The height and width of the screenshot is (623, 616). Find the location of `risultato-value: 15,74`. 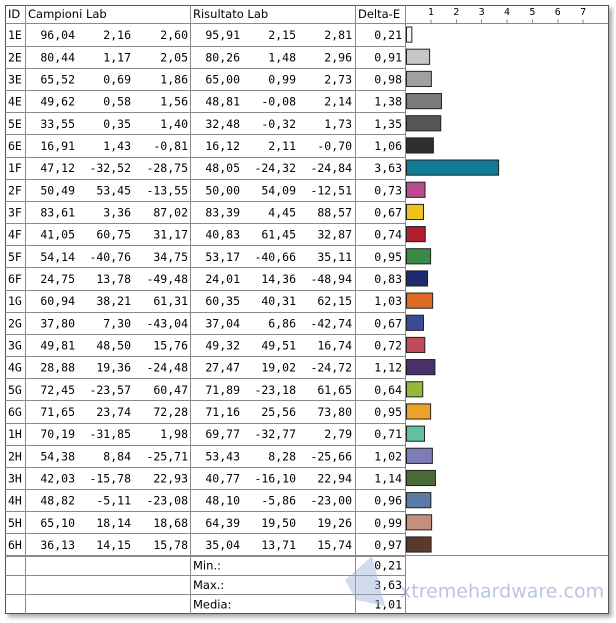

risultato-value: 15,74 is located at coordinates (334, 545).